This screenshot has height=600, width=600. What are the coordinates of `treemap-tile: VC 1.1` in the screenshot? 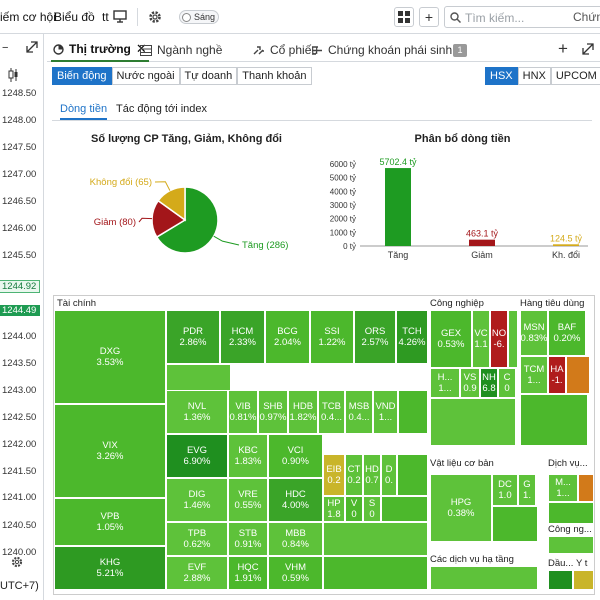 It's located at (481, 339).